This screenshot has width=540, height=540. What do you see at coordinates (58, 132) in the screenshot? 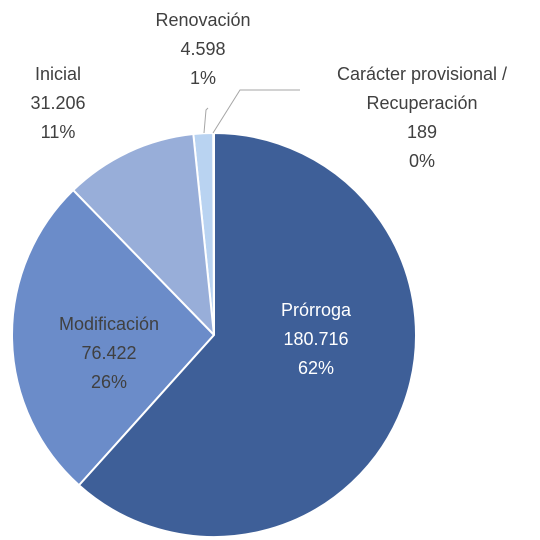
I see `percentage-label: 11%` at bounding box center [58, 132].